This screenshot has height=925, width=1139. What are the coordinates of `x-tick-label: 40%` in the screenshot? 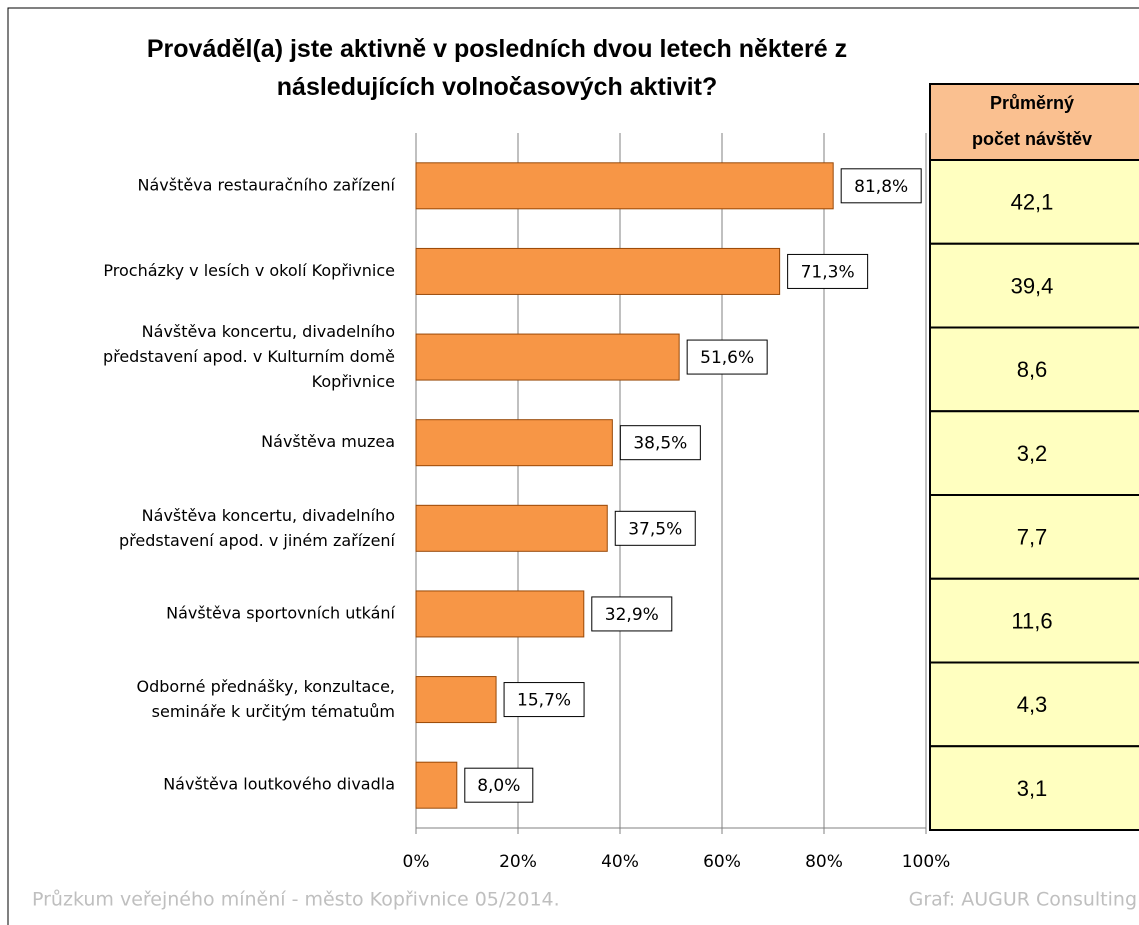 It's located at (620, 862).